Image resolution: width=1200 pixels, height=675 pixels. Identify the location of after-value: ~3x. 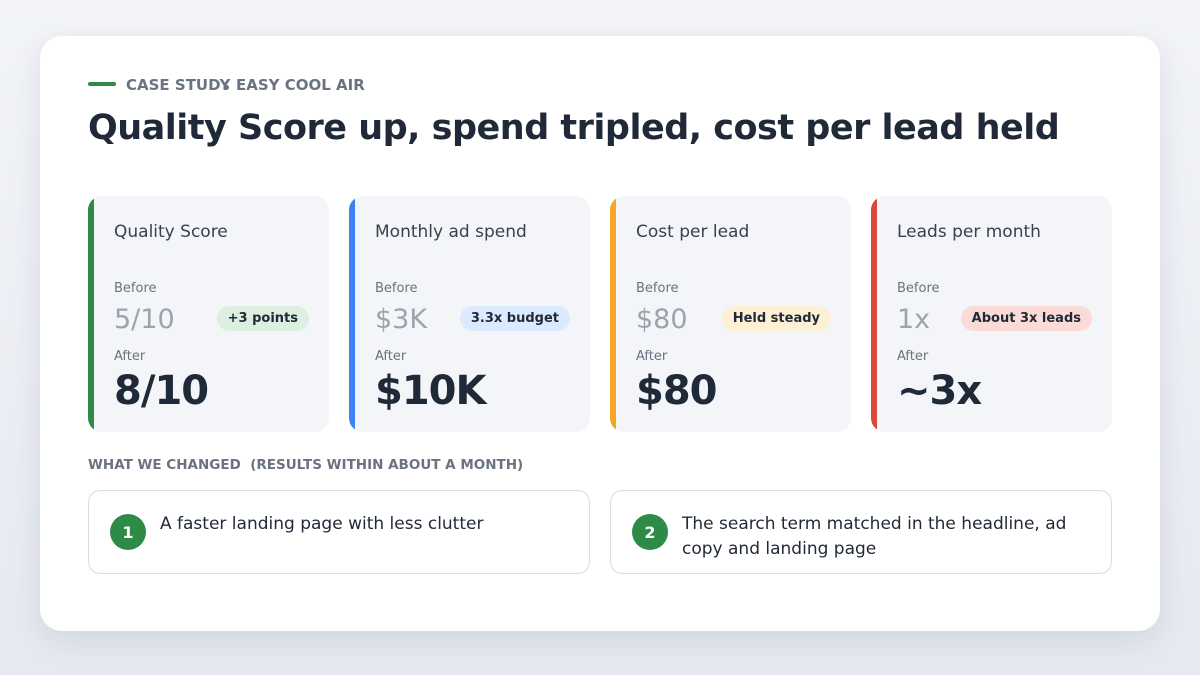
(939, 391).